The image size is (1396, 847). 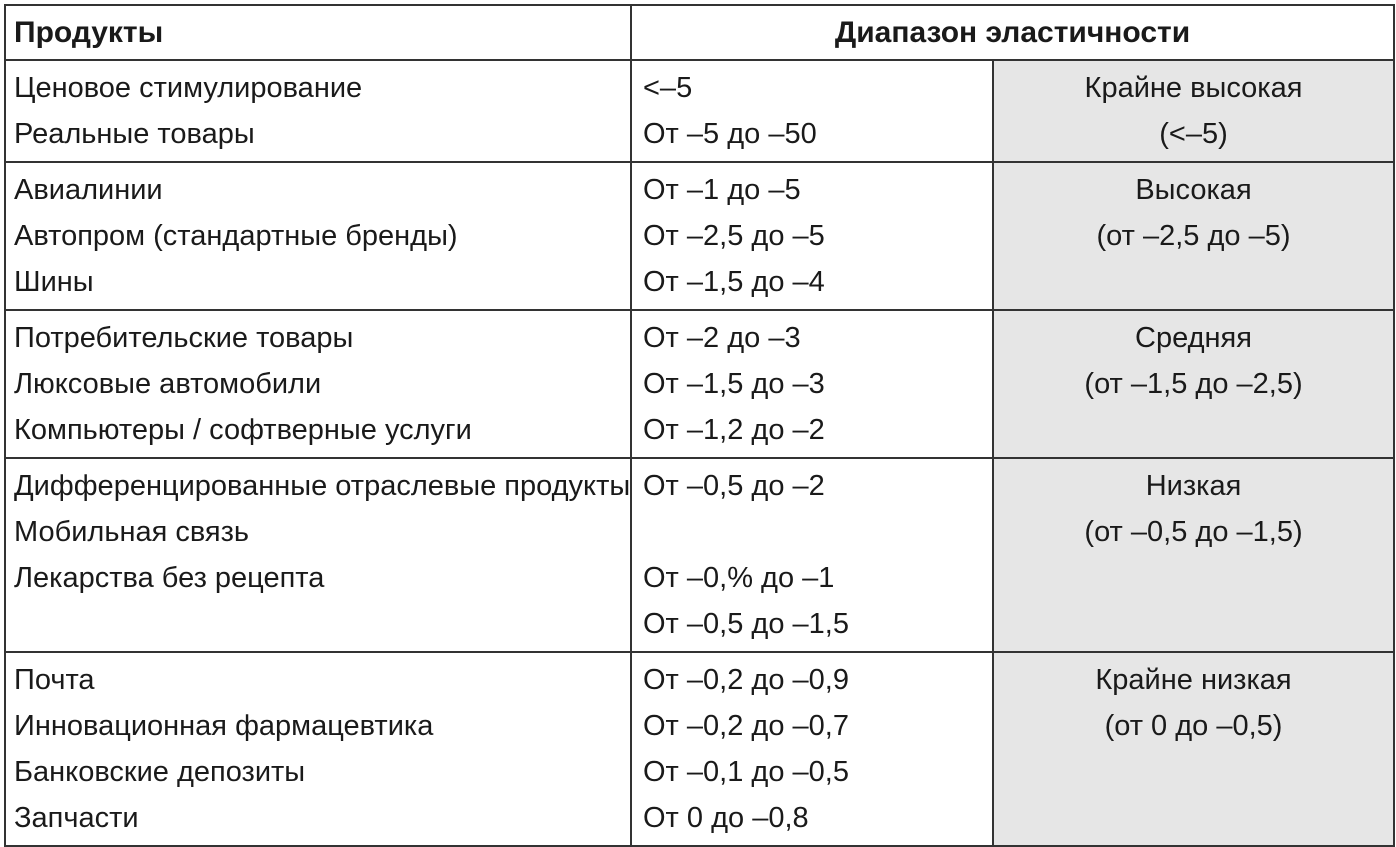 What do you see at coordinates (722, 190) in the screenshot?
I see `product-range: От –1 до –5` at bounding box center [722, 190].